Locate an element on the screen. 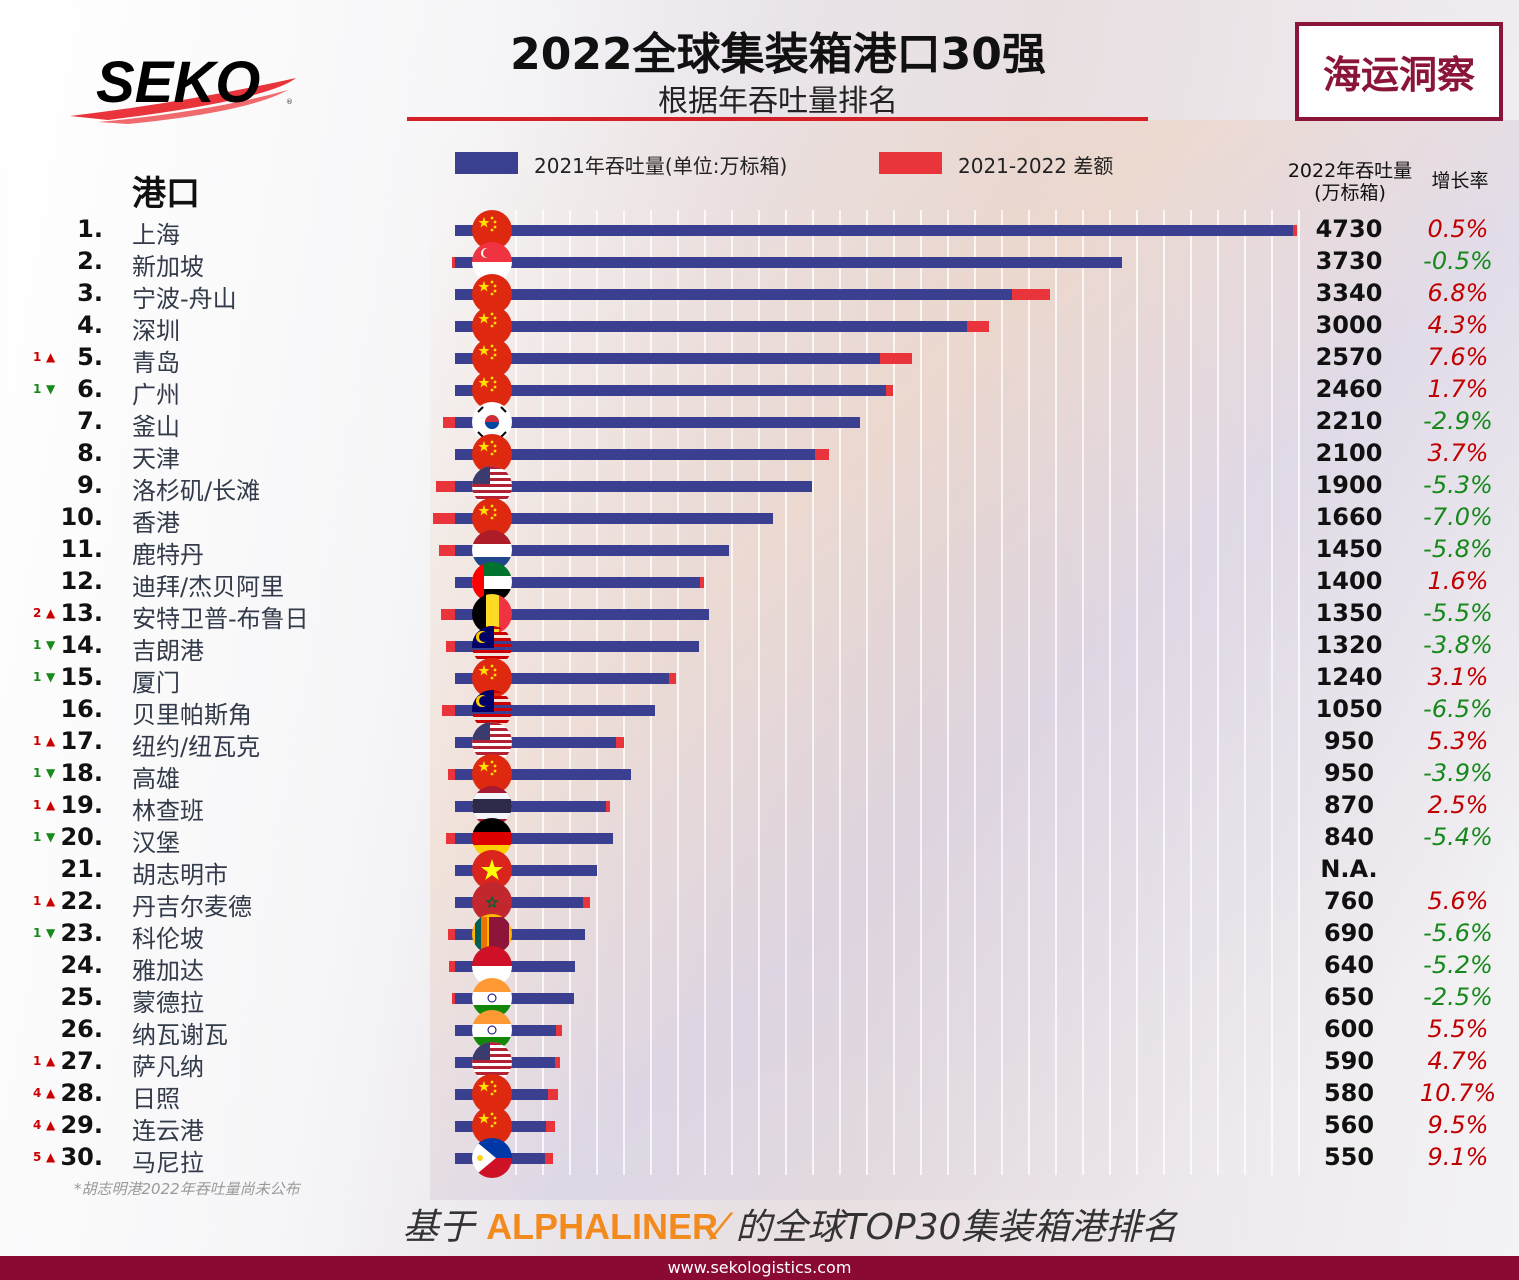 The image size is (1519, 1280). volume-2022: 1450 is located at coordinates (1349, 549).